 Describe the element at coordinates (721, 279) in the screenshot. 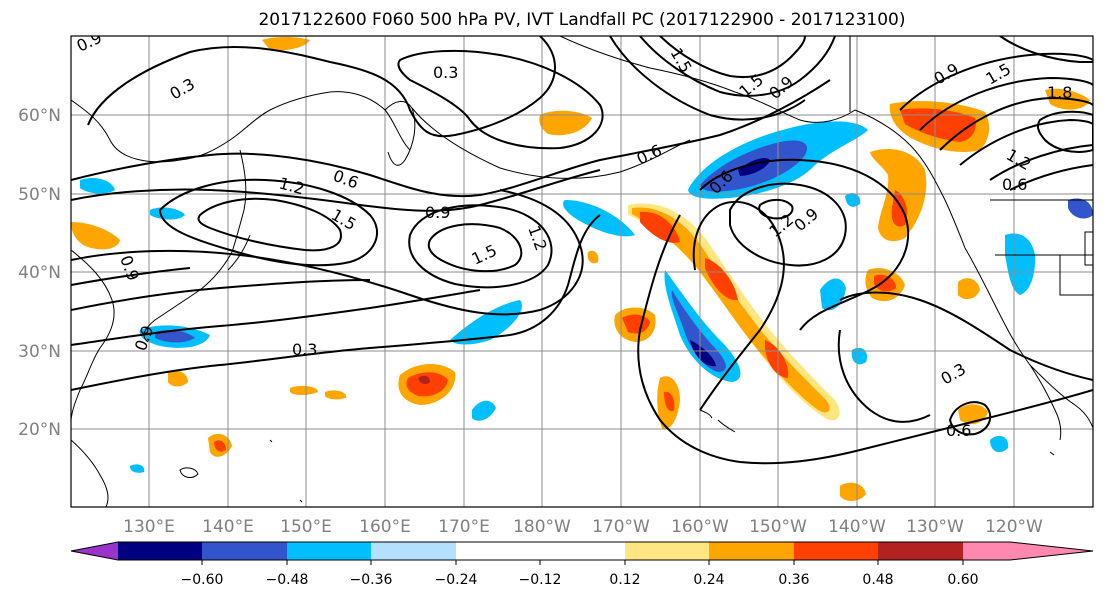

I see `pos-patch-ar-core2` at that location.